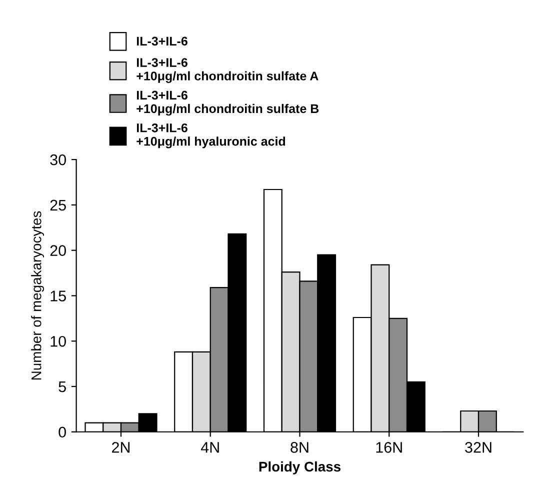  I want to click on legend-label: IL-3+IL-6 +10μg/ml hyaluronic acid, so click(211, 135).